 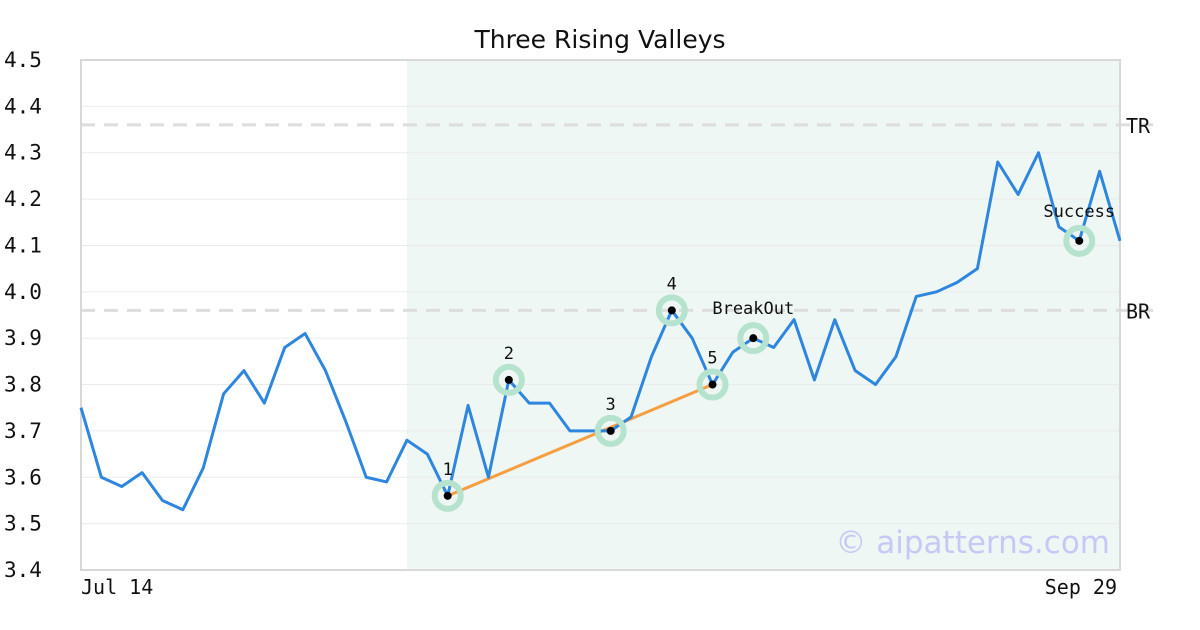 What do you see at coordinates (23, 477) in the screenshot?
I see `y-tick-label: 3.6` at bounding box center [23, 477].